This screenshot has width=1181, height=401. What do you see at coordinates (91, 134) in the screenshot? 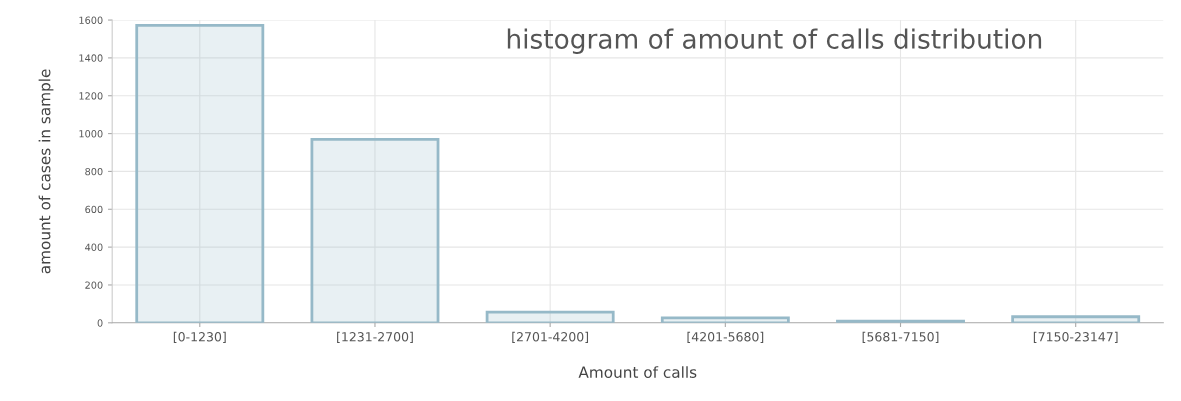
I see `y-tick-label: 1000` at bounding box center [91, 134].